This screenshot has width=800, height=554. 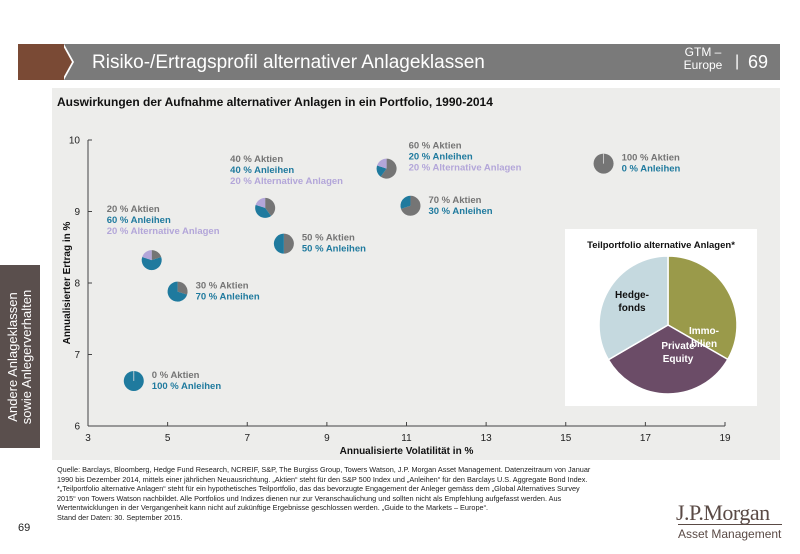 What do you see at coordinates (176, 375) in the screenshot?
I see `point-label: 0 % Aktien` at bounding box center [176, 375].